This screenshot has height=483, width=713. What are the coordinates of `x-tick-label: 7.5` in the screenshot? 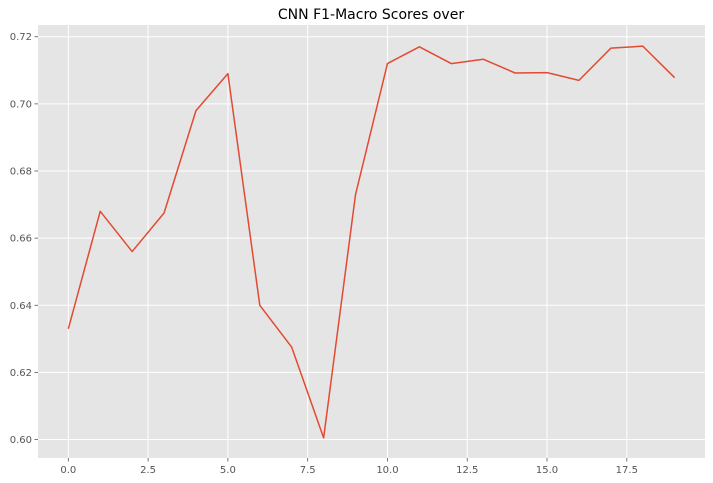 It's located at (308, 470).